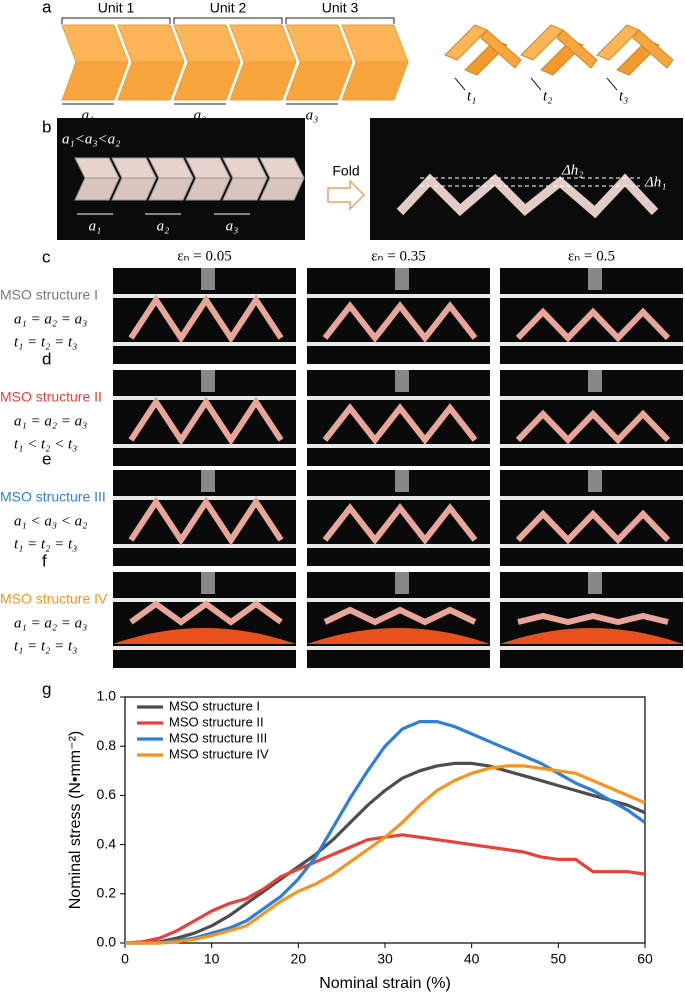  I want to click on structure-name: MSO structure I, so click(49, 295).